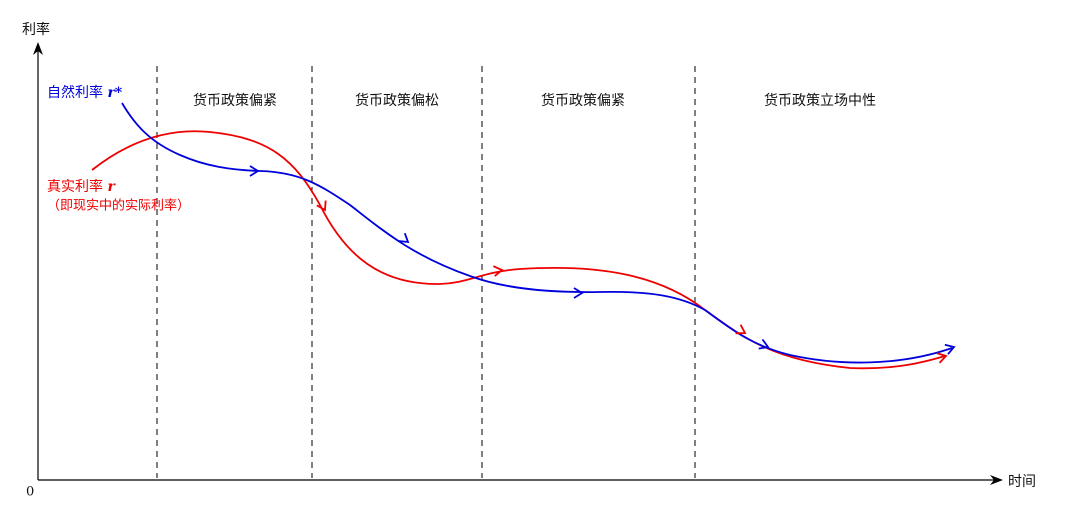 The height and width of the screenshot is (527, 1080). Describe the element at coordinates (36, 29) in the screenshot. I see `y-label: 利率` at that location.